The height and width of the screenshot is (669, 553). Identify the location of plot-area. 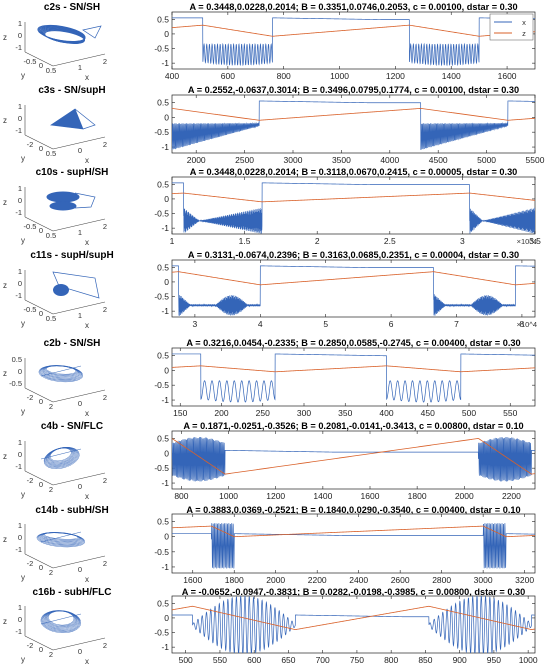
(353, 460).